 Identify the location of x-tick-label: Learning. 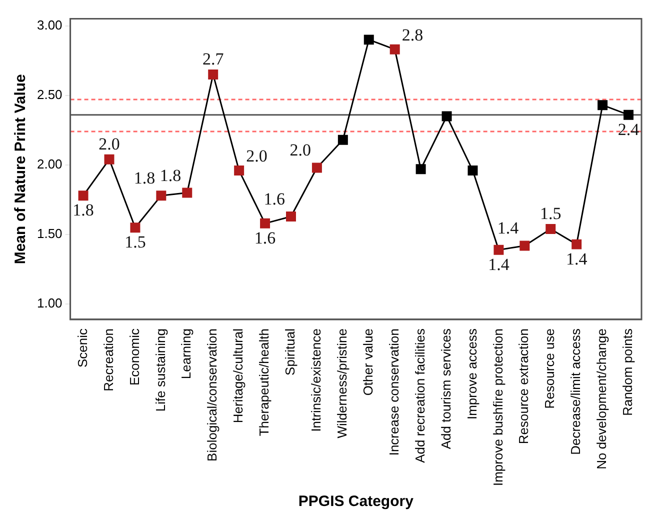
(186, 354).